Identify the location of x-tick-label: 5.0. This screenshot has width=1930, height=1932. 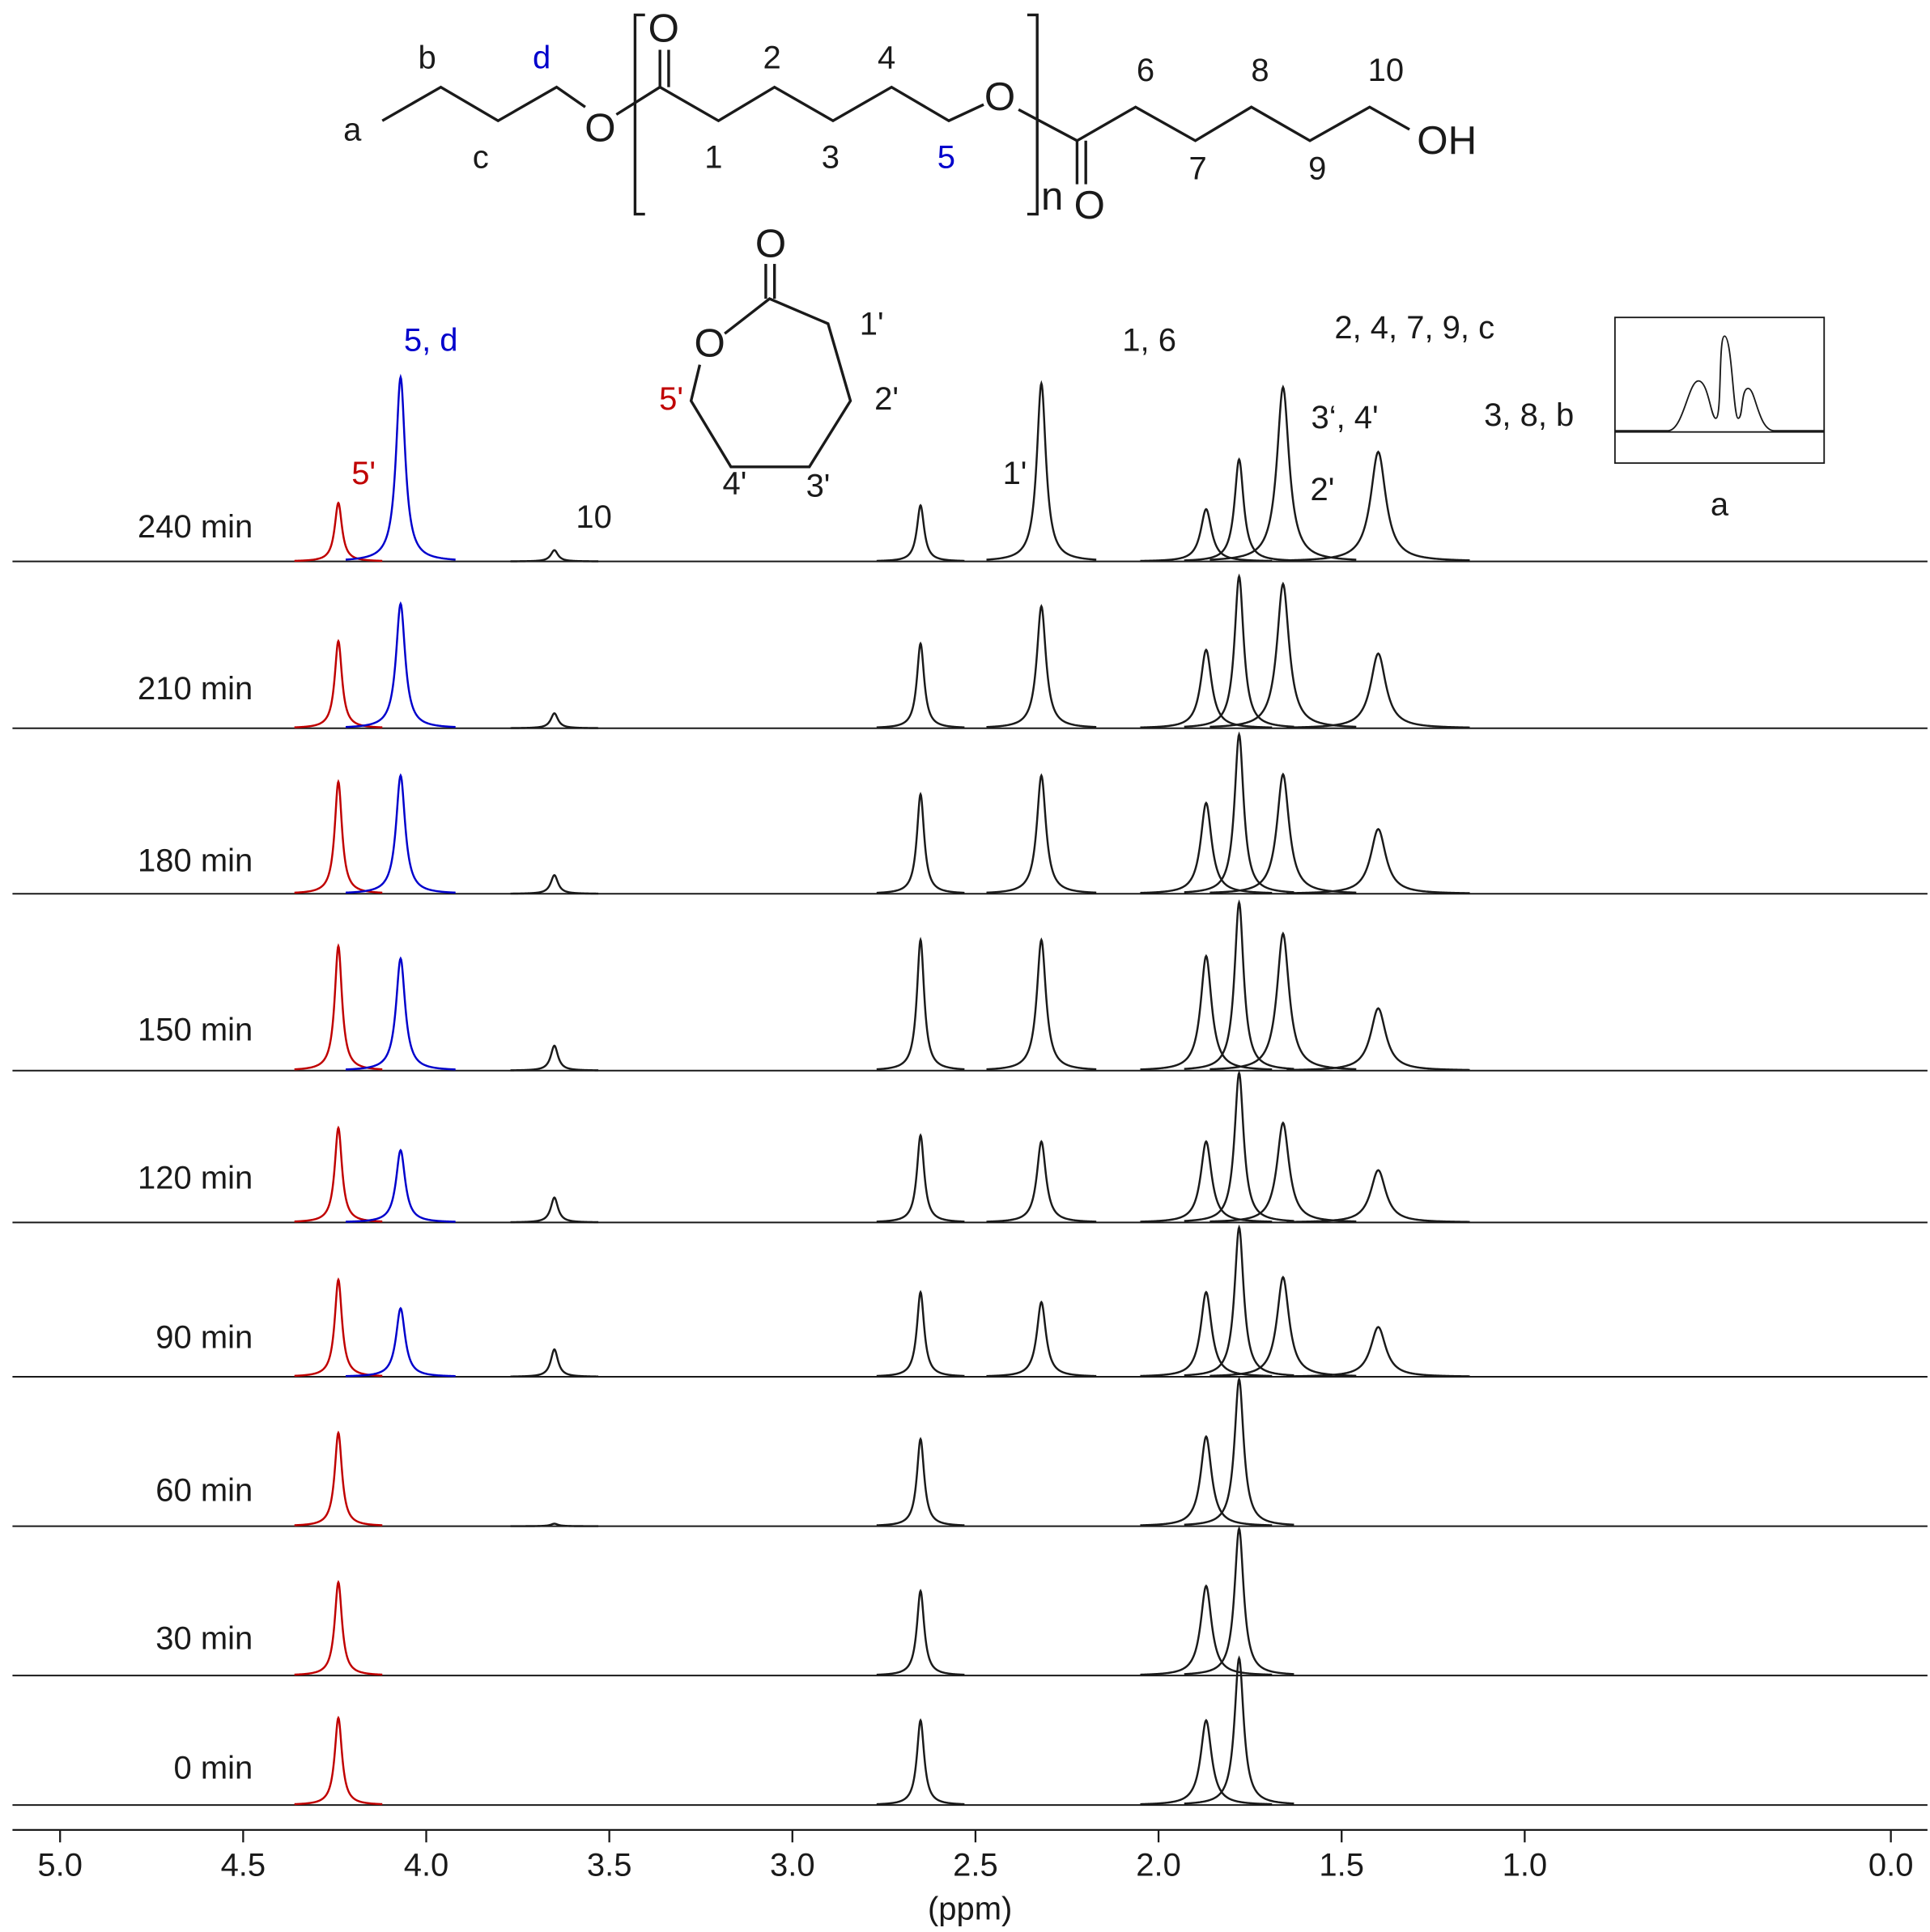
(60, 1865).